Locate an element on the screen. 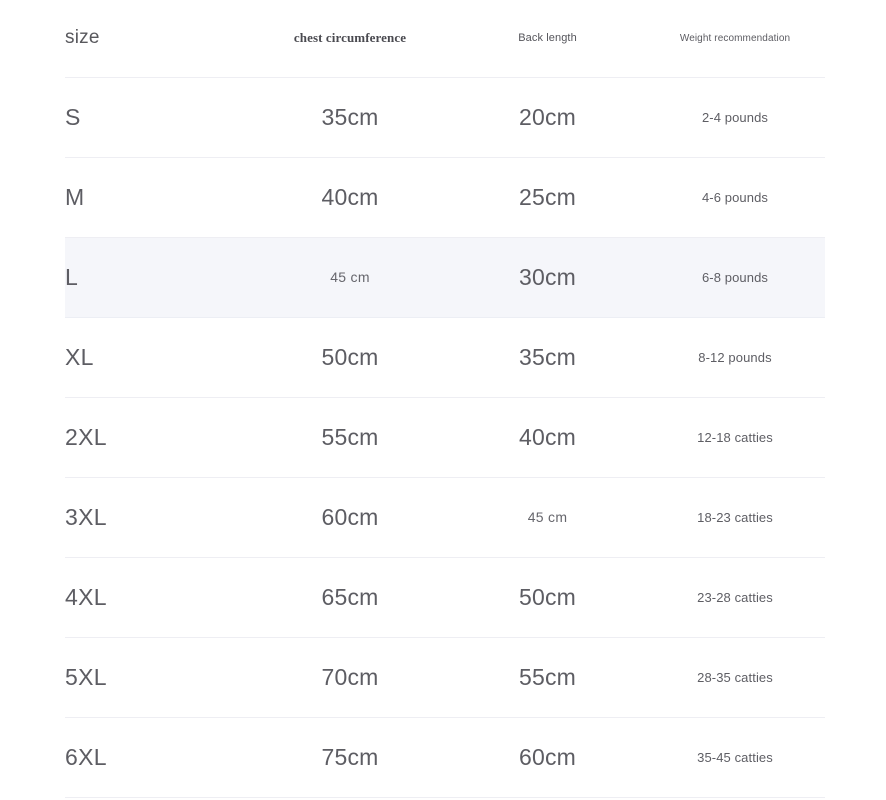  cell-back: 35cm is located at coordinates (547, 357).